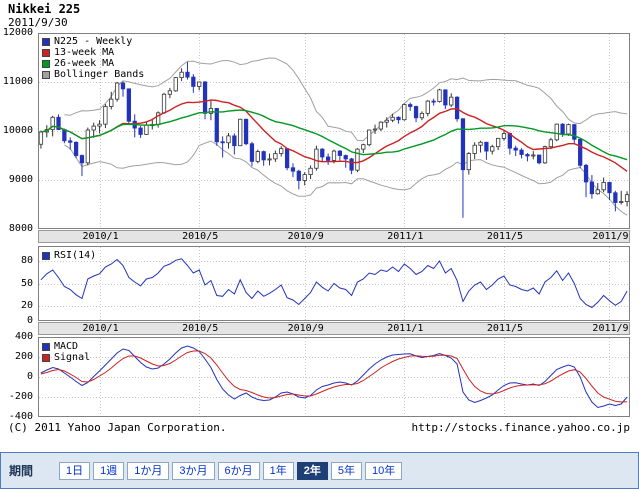 The width and height of the screenshot is (639, 489). I want to click on legend-item: Signal, so click(66, 357).